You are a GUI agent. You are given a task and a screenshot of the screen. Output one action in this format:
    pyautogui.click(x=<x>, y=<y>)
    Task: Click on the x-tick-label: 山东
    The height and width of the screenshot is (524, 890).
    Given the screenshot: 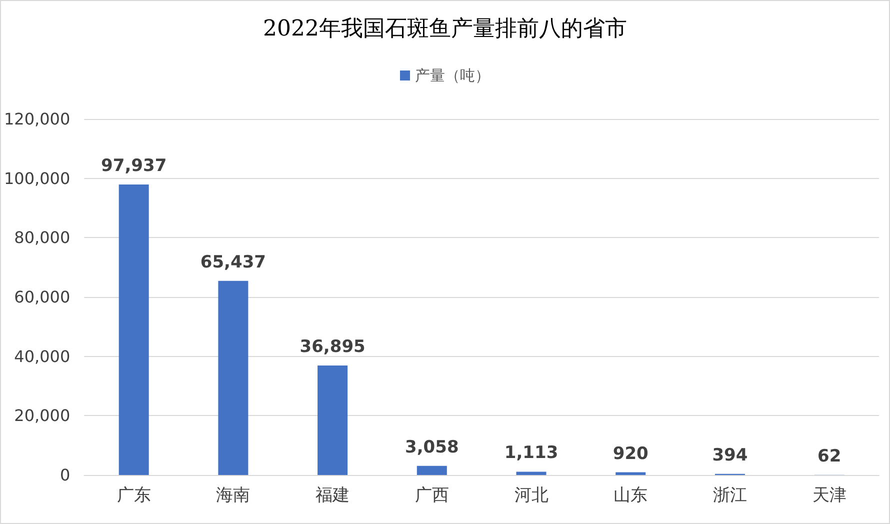 What is the action you would take?
    pyautogui.click(x=631, y=496)
    